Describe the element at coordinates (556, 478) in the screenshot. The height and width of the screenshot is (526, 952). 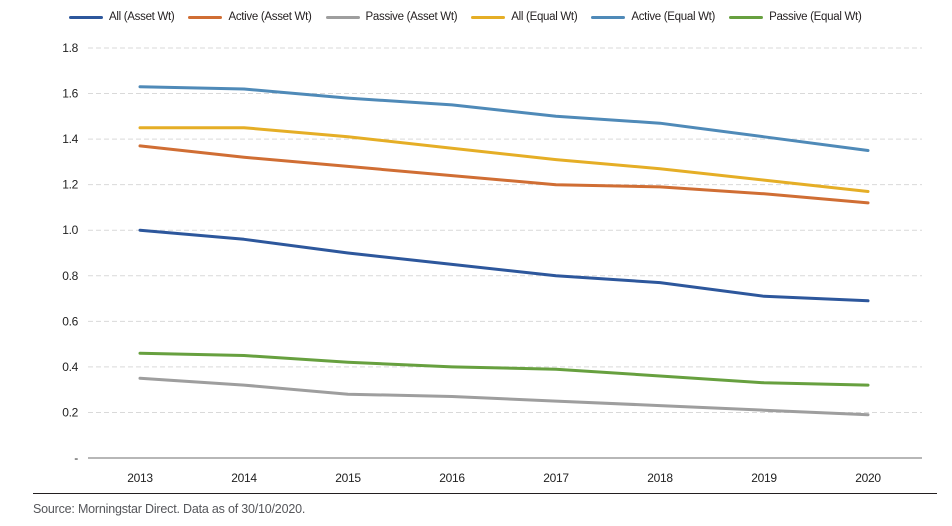
I see `x-axis-tick: 2017` at that location.